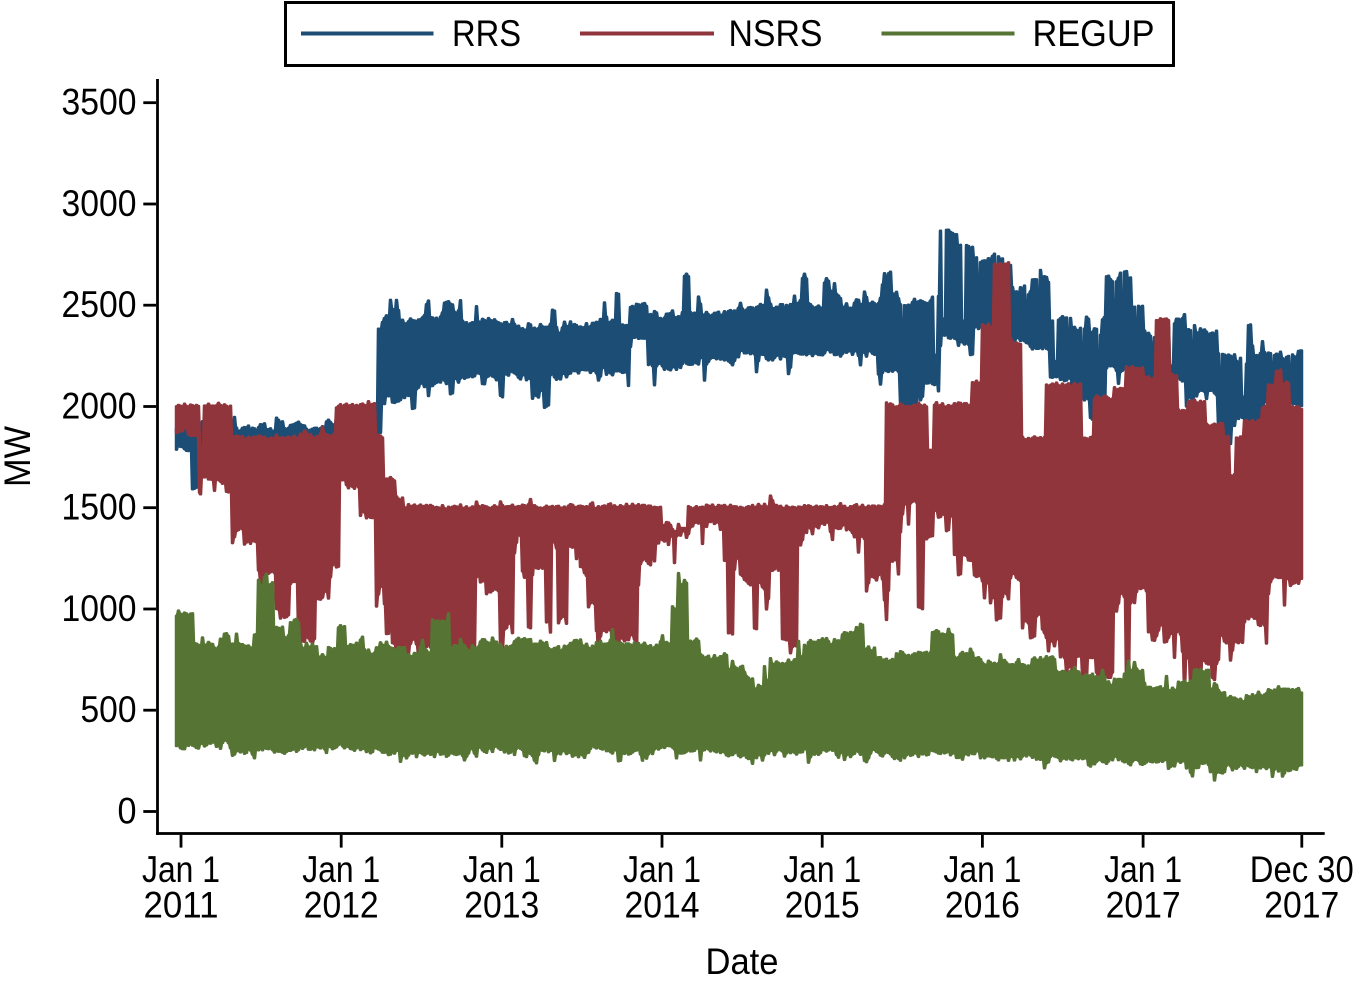  What do you see at coordinates (99, 608) in the screenshot?
I see `svg-text: 1000` at bounding box center [99, 608].